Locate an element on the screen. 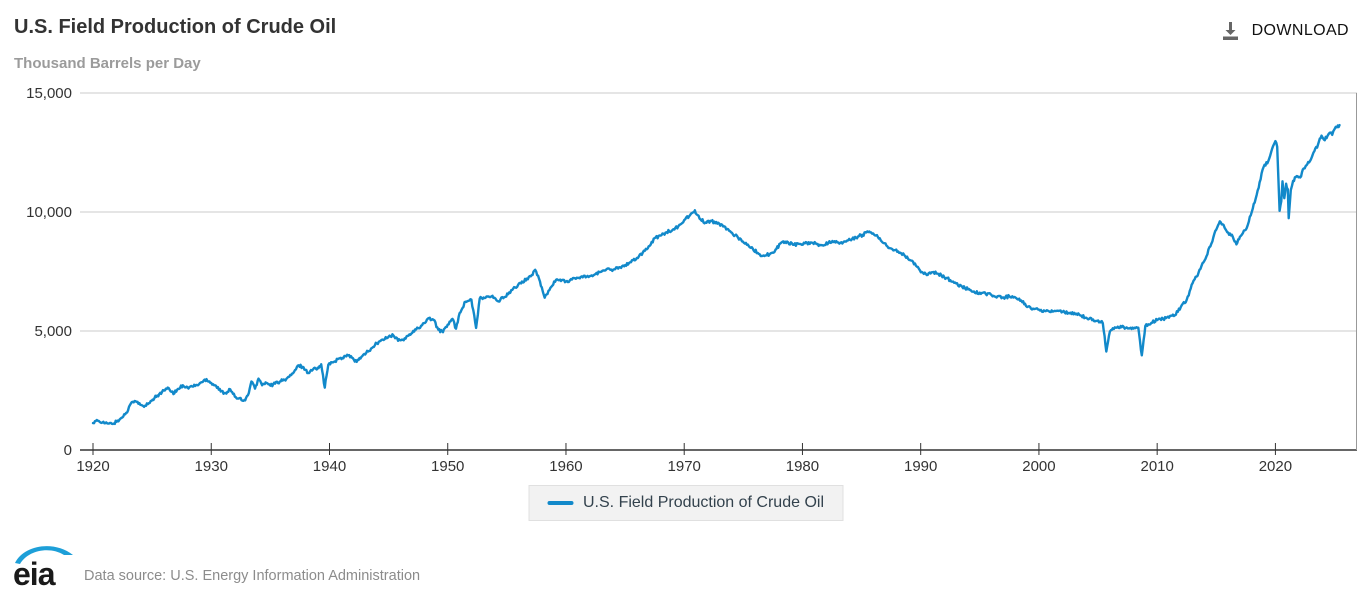 The width and height of the screenshot is (1371, 600). x-axis-tick-label: 1920 is located at coordinates (92, 466).